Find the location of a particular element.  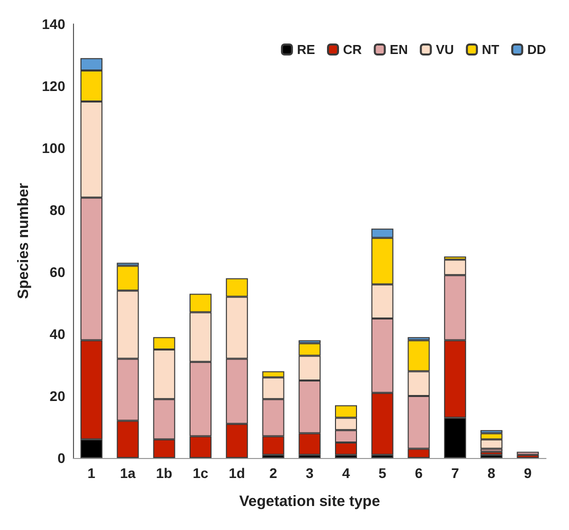

x-tick-label: 1b is located at coordinates (164, 473).